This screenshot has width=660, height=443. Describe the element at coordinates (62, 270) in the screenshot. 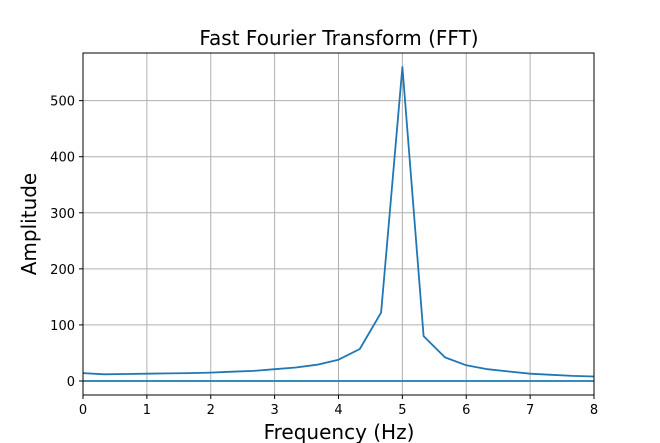

I see `y-tick-label: 200` at that location.